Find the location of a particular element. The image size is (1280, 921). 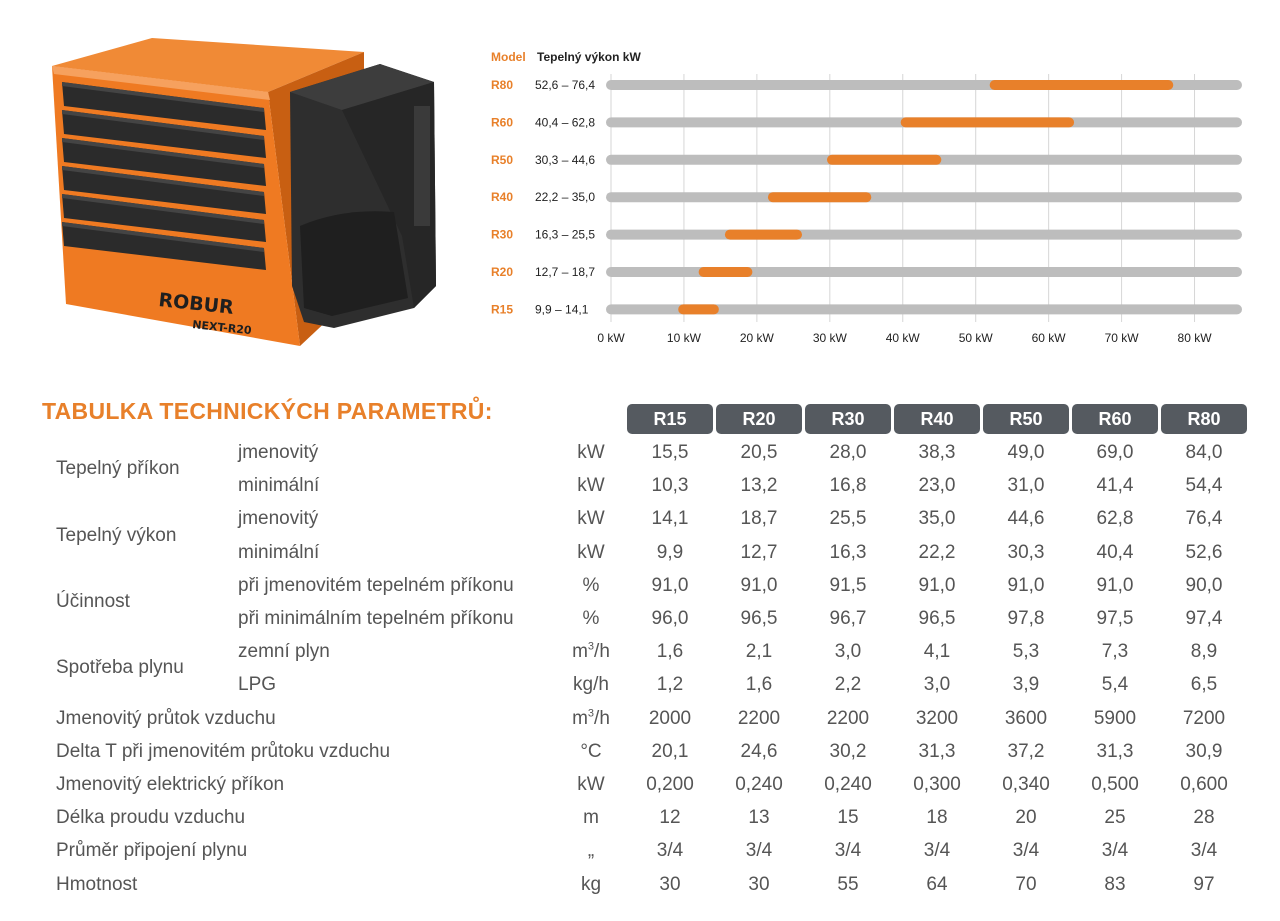

value-cell: 30,3 is located at coordinates (1026, 552).